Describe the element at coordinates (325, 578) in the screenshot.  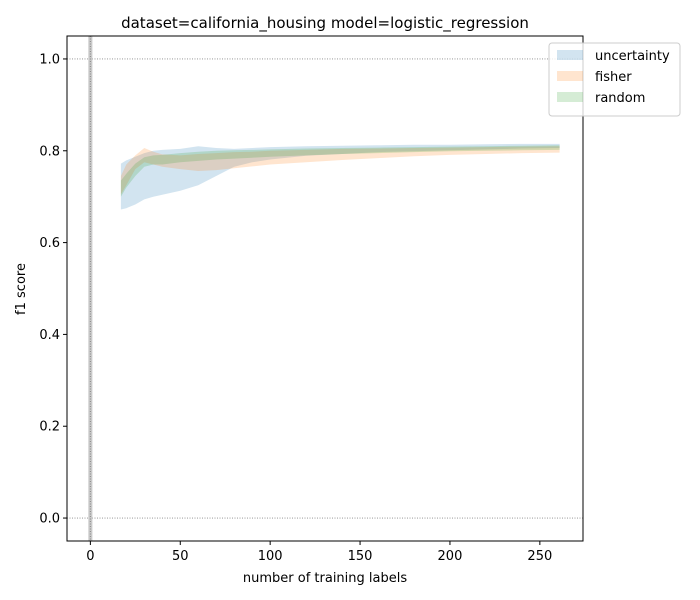
I see `x-axis-label: number of training labels` at that location.